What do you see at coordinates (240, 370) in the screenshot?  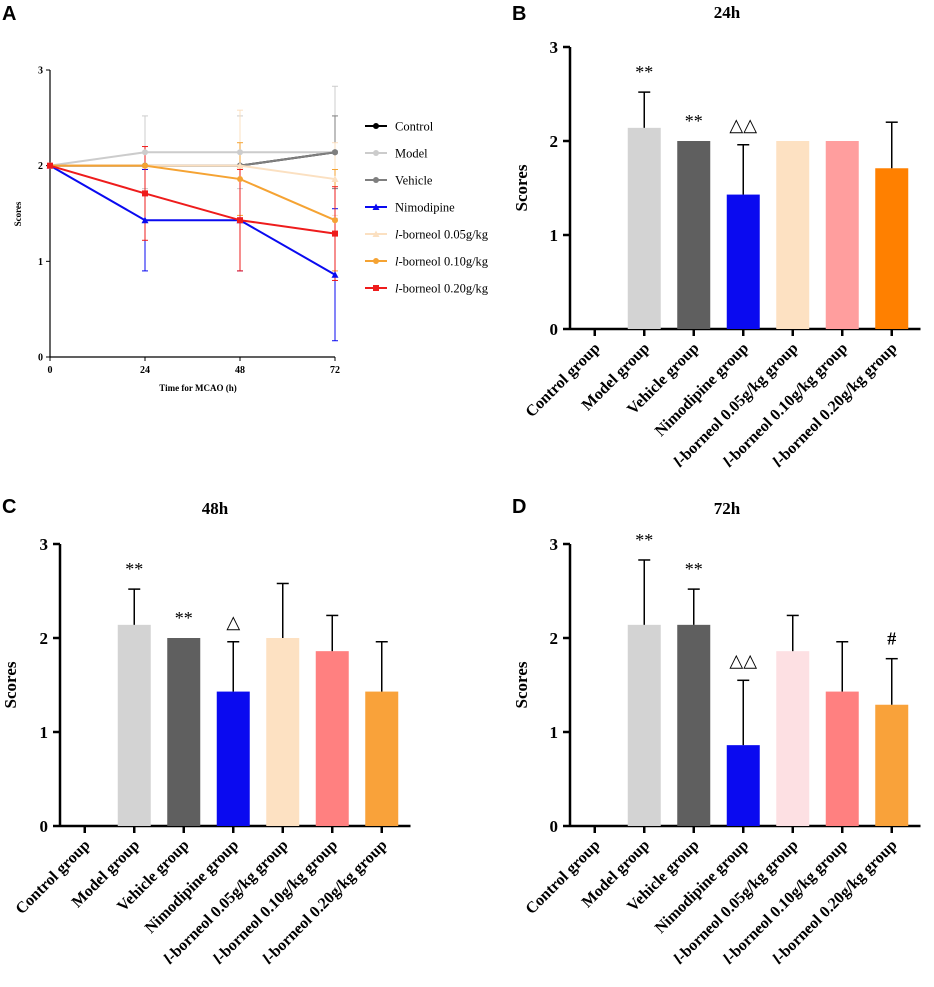 I see `x-tick-label: 48` at bounding box center [240, 370].